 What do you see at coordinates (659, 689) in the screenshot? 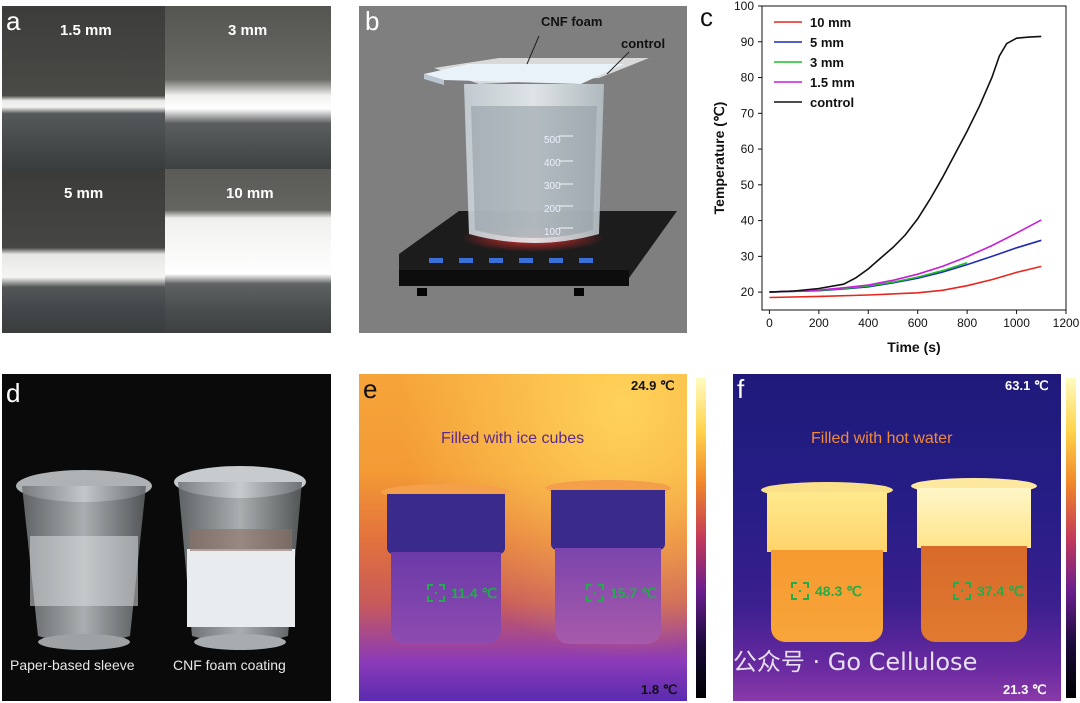
I see `min-temp-label: 1.8 ℃` at bounding box center [659, 689].